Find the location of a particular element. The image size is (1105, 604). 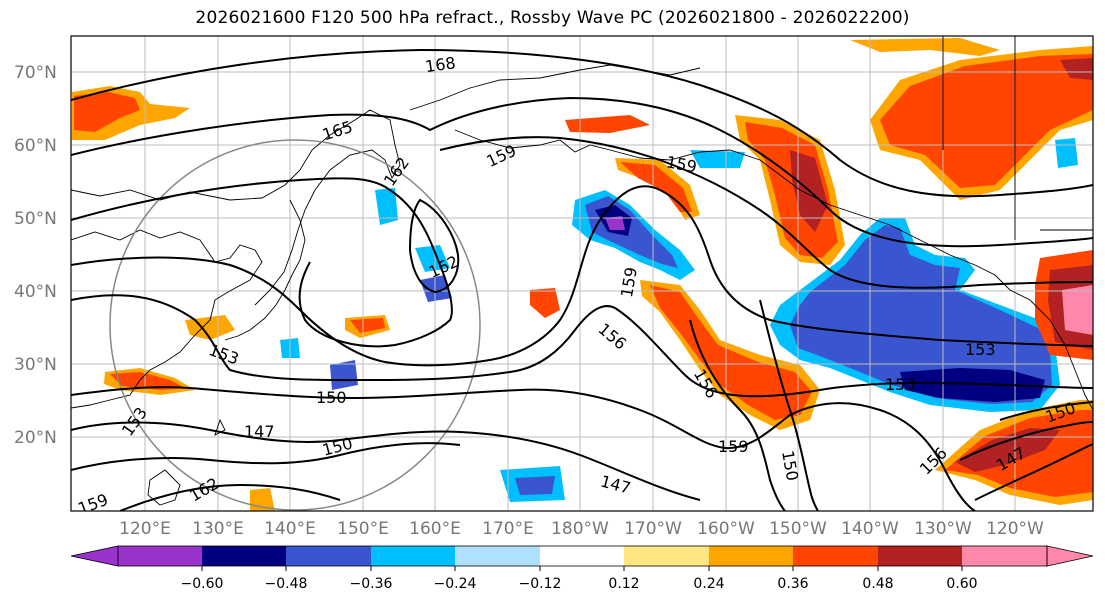

lon-label: 130°E is located at coordinates (218, 529).